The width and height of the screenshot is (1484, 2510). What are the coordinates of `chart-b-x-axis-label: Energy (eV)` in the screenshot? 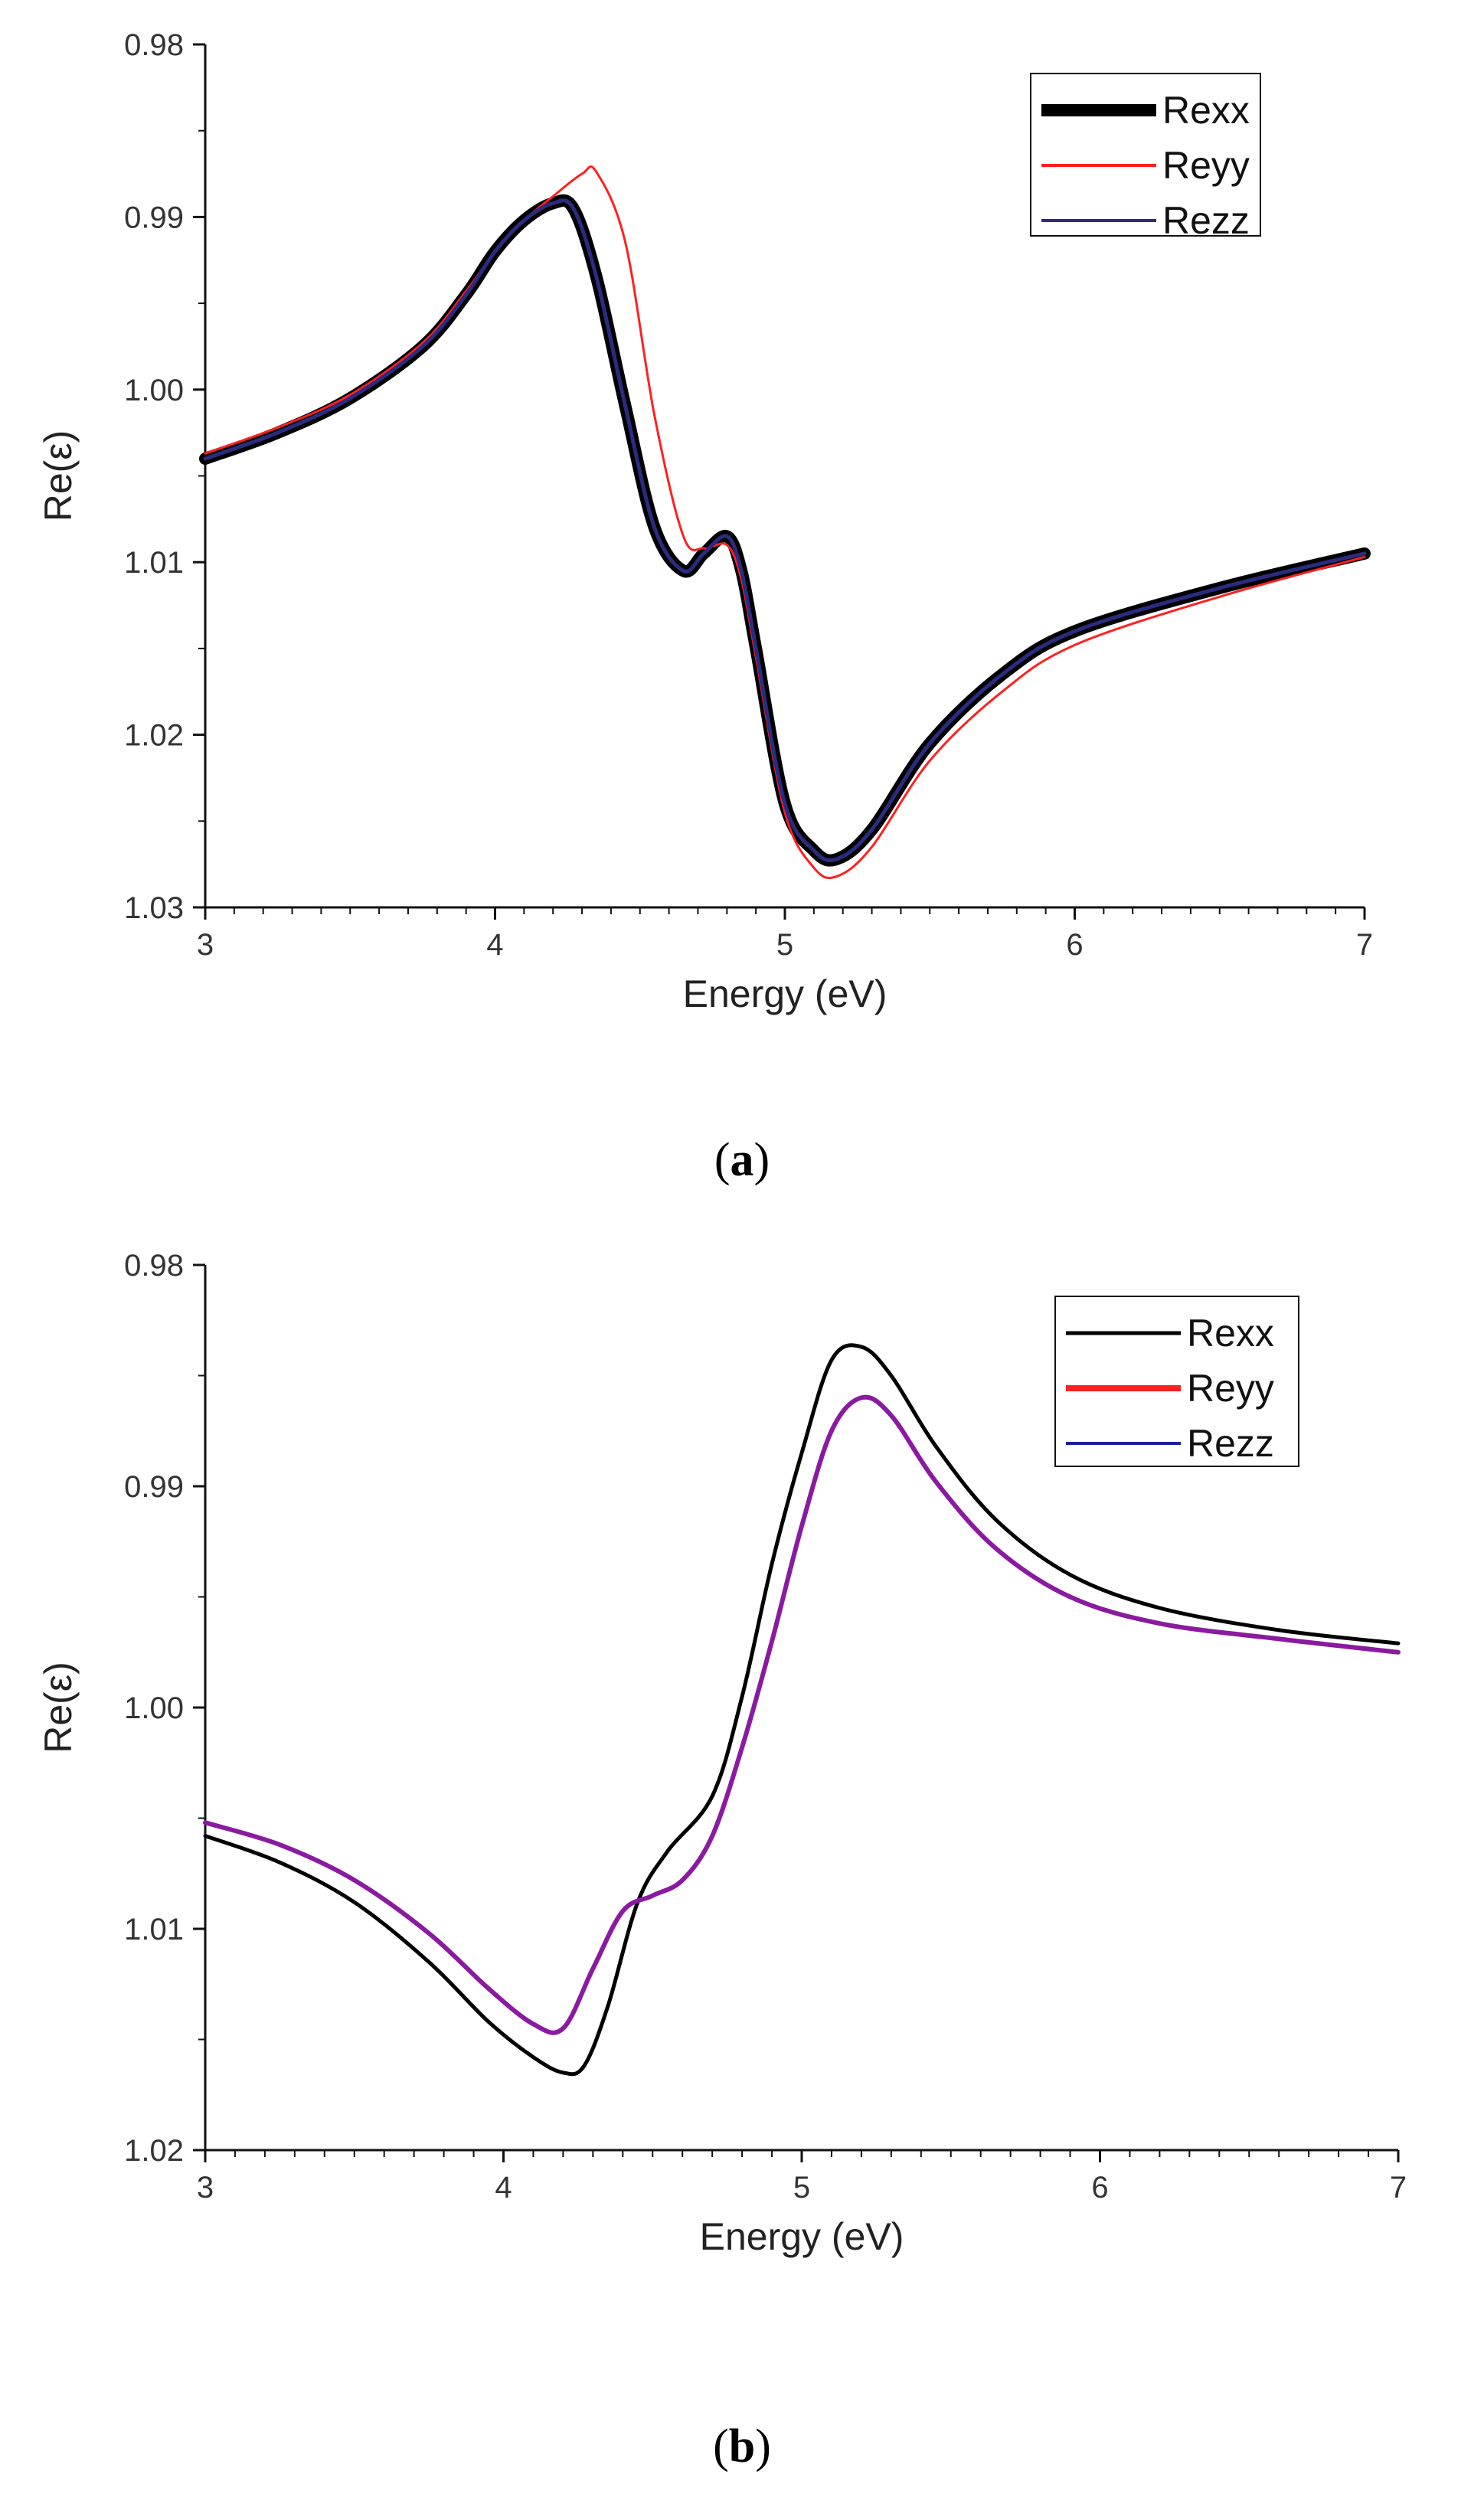 It's located at (802, 2236).